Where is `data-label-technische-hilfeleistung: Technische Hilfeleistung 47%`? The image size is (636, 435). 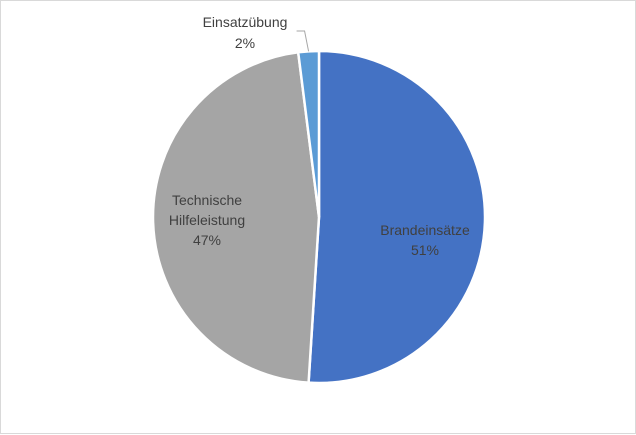 data-label-technische-hilfeleistung: Technische Hilfeleistung 47% is located at coordinates (207, 220).